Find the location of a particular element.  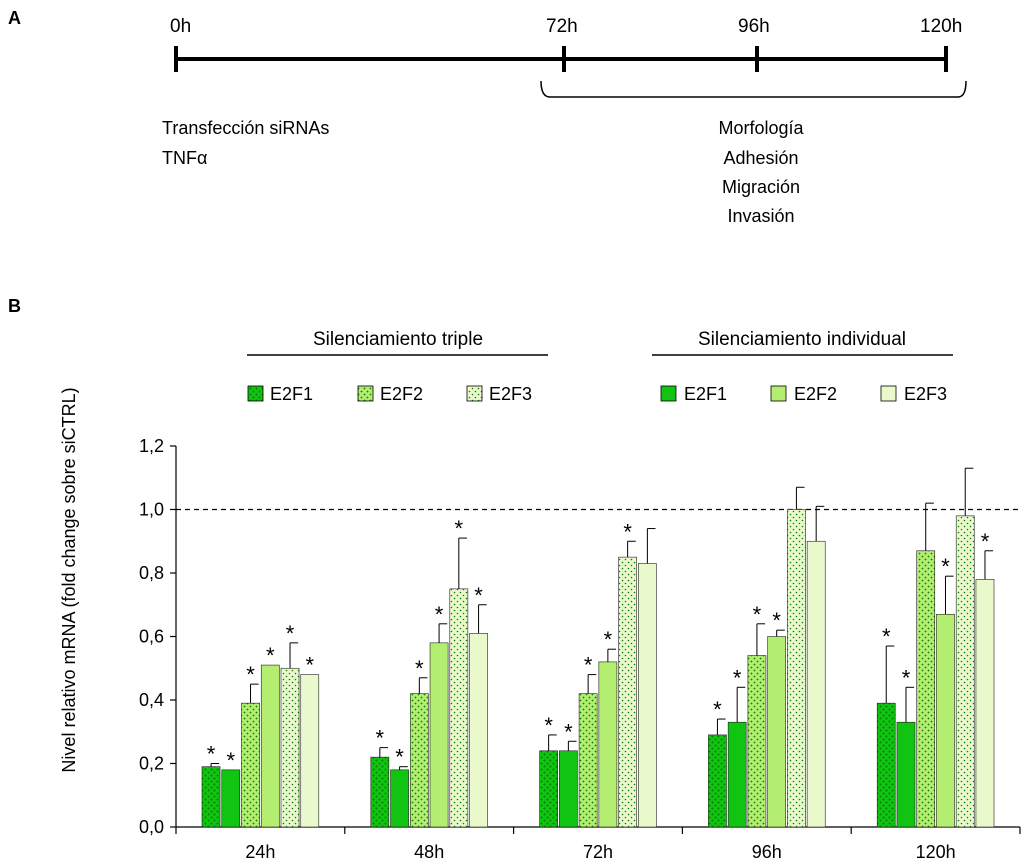

timeline-label-72h: 72h is located at coordinates (562, 26).